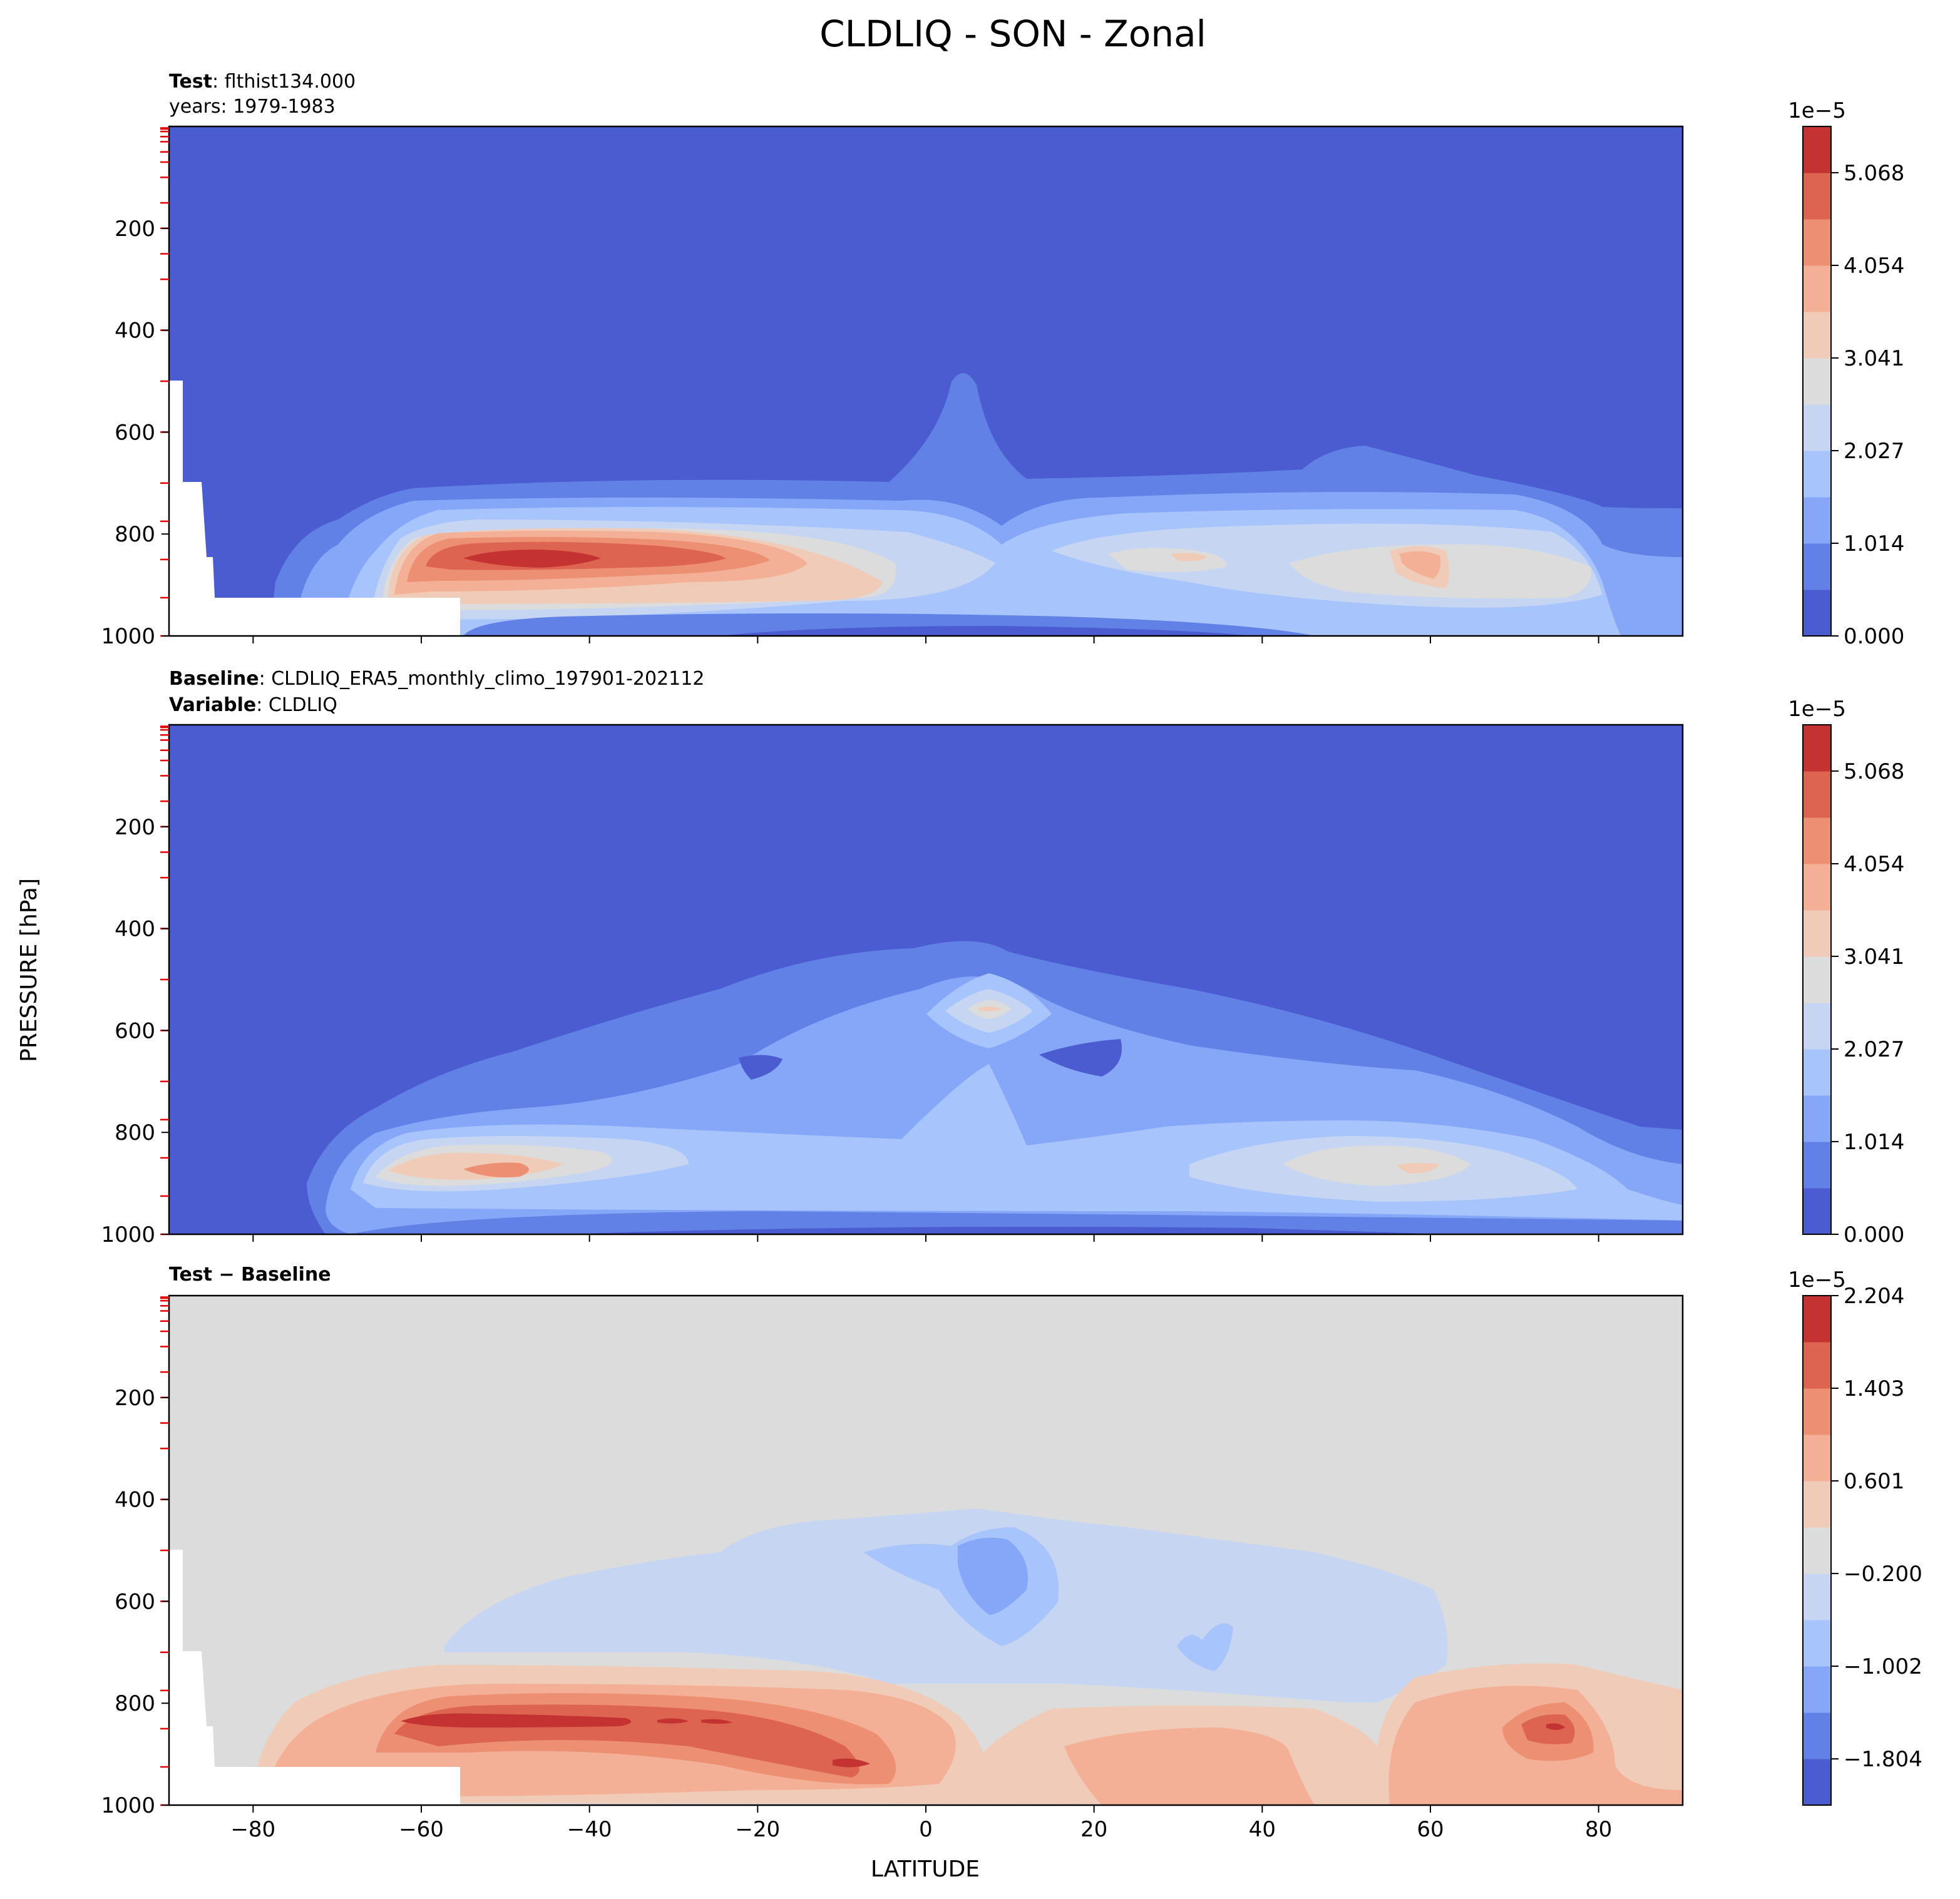 This screenshot has height=1899, width=1960. Describe the element at coordinates (1883, 1574) in the screenshot. I see `colorbar-tick-label: −0.200` at that location.